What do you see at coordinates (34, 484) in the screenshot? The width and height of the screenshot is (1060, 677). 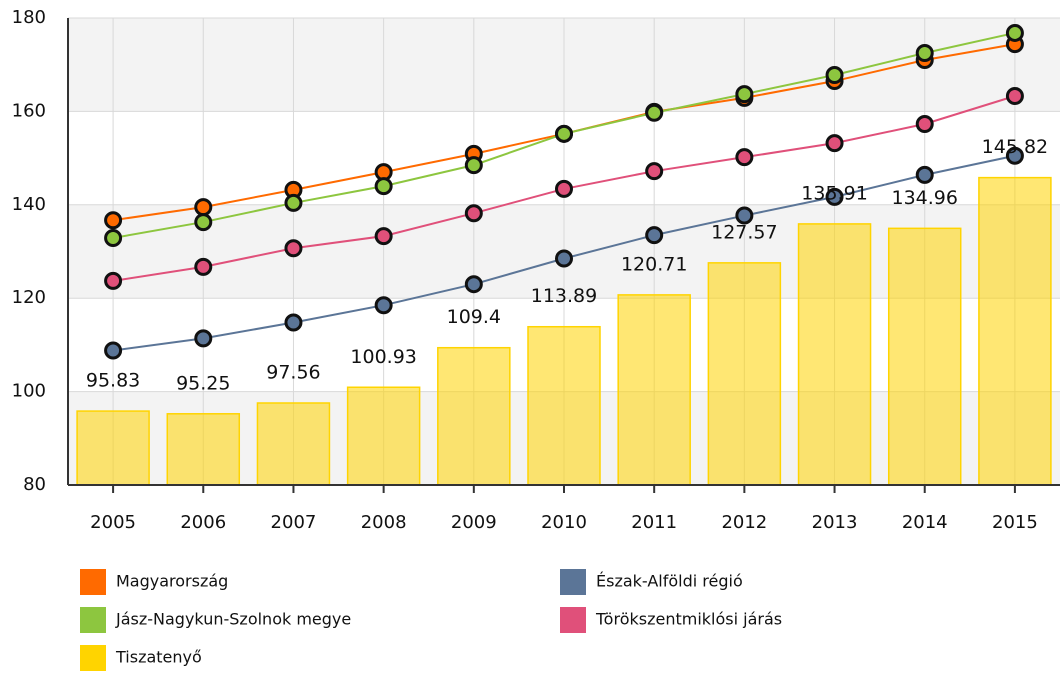 I see `y-tick-label: 80` at bounding box center [34, 484].